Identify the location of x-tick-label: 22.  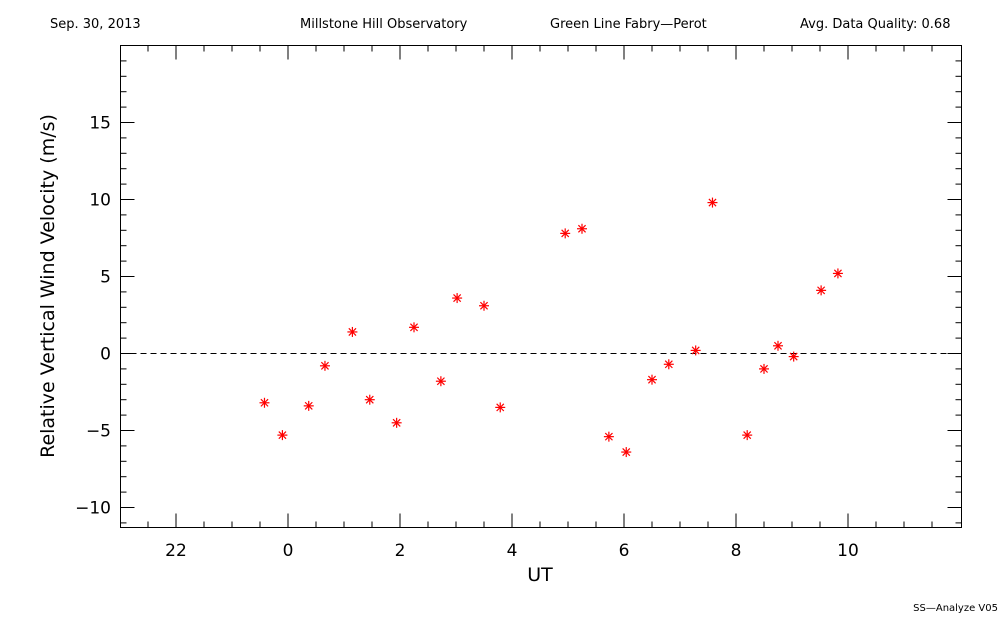
(176, 551).